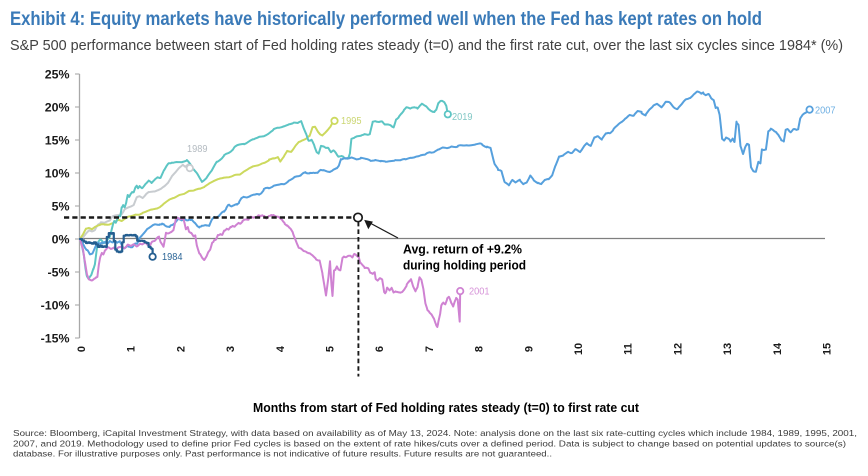  Describe the element at coordinates (57, 74) in the screenshot. I see `svg-text: 25%` at that location.